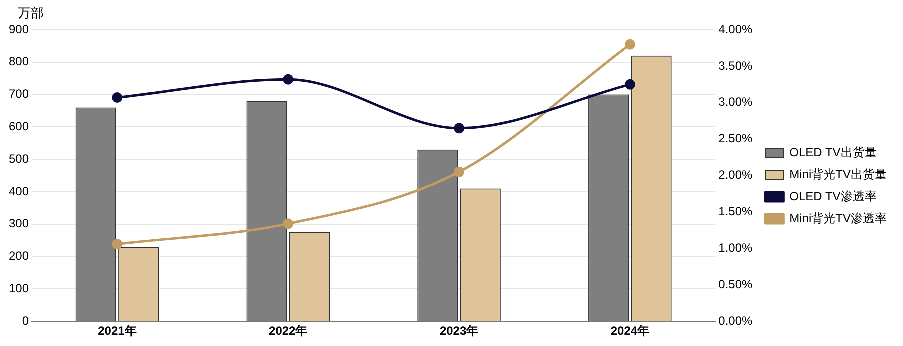 Image resolution: width=903 pixels, height=346 pixels. I want to click on y2-tick-label: 1.00%, so click(735, 248).